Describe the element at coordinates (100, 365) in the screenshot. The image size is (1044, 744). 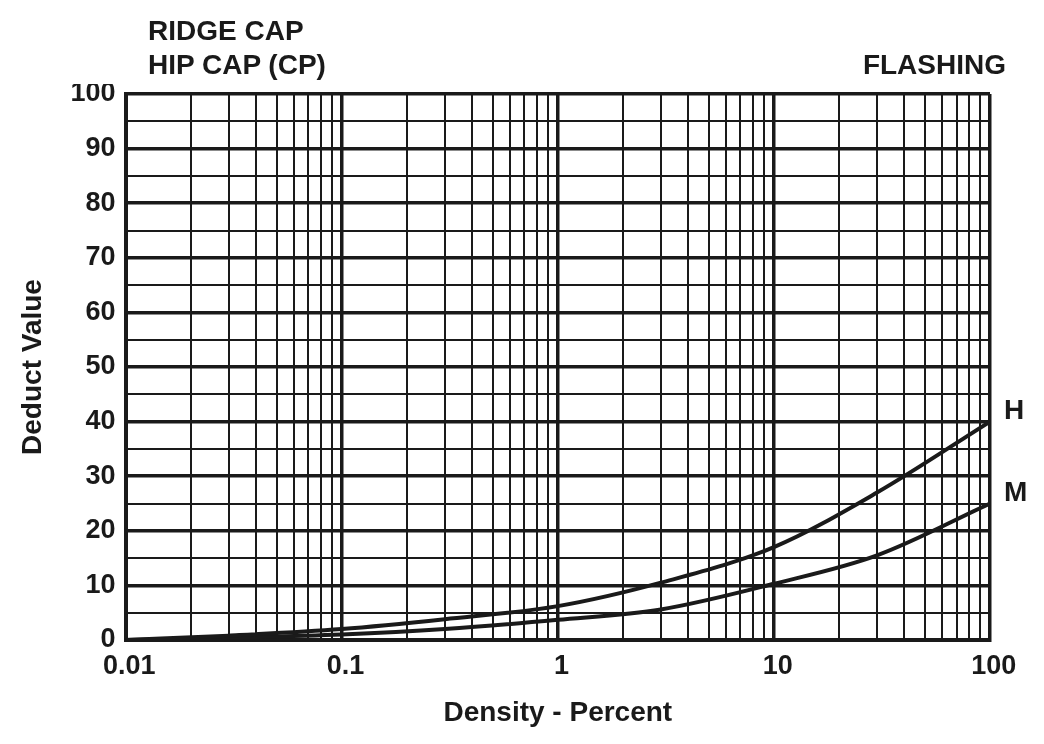
I see `y-tick-label: 50` at that location.